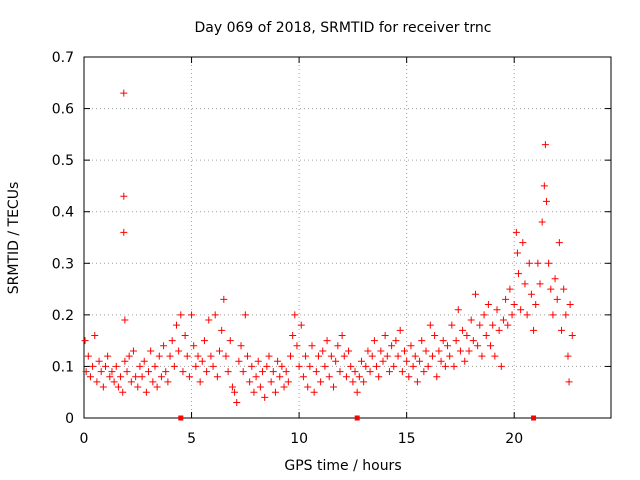  I want to click on y-tick-label: 0.6, so click(63, 110).